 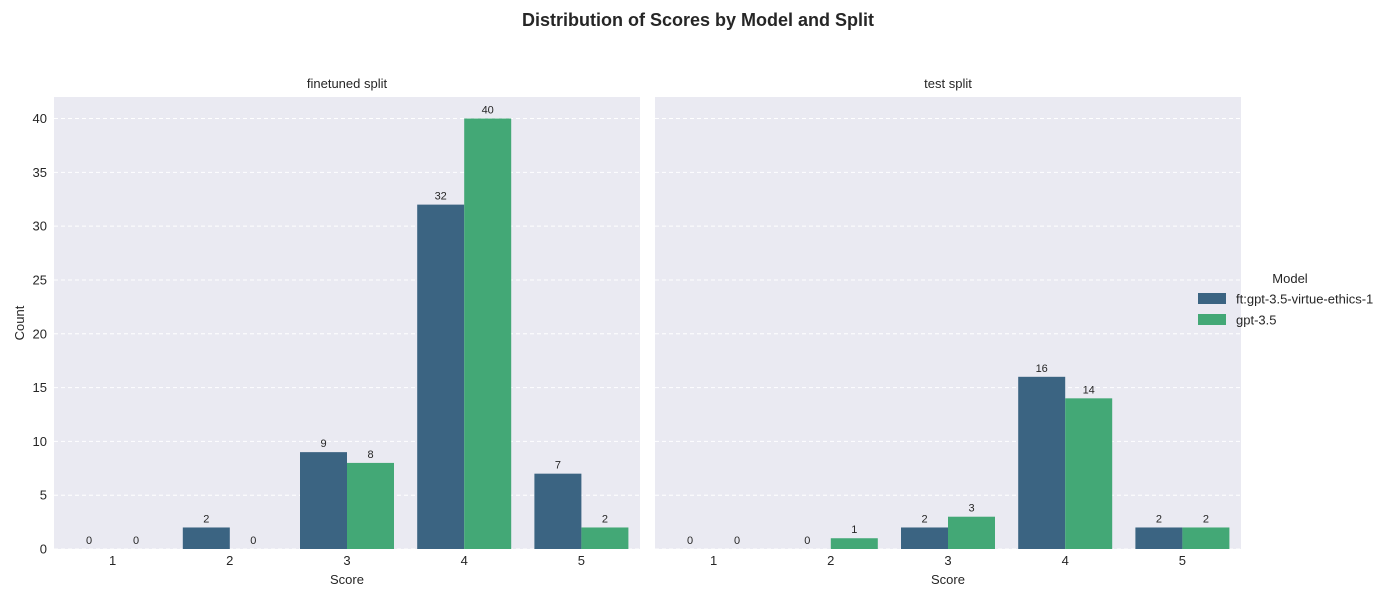 I want to click on y-tick-label: 10, so click(x=40, y=441).